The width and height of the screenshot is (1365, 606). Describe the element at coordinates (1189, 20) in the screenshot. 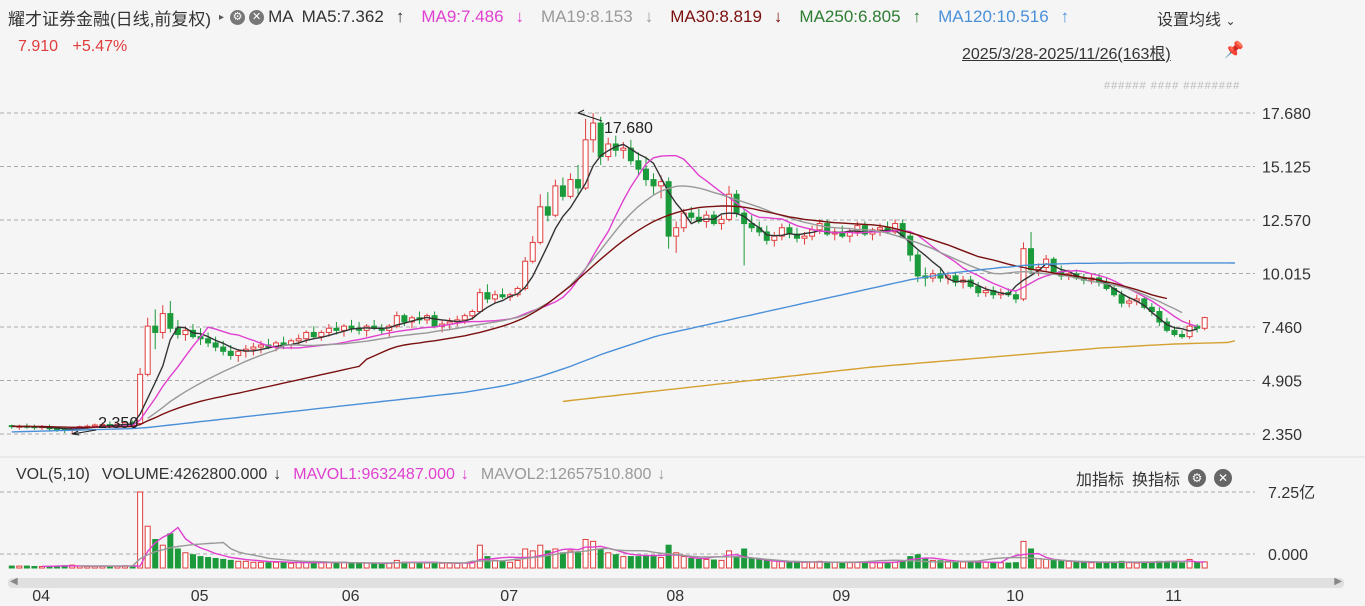

I see `ma-settings-label: 设置均线` at that location.